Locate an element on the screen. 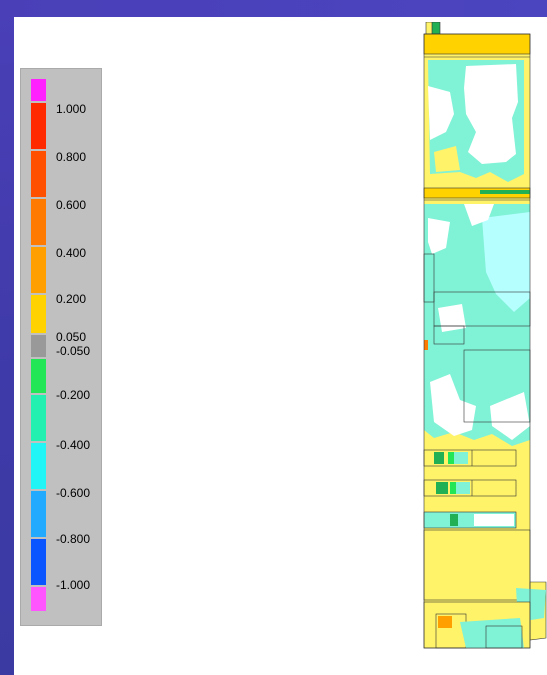 This screenshot has height=675, width=547. legend-tick-label: 0.200 is located at coordinates (71, 299).